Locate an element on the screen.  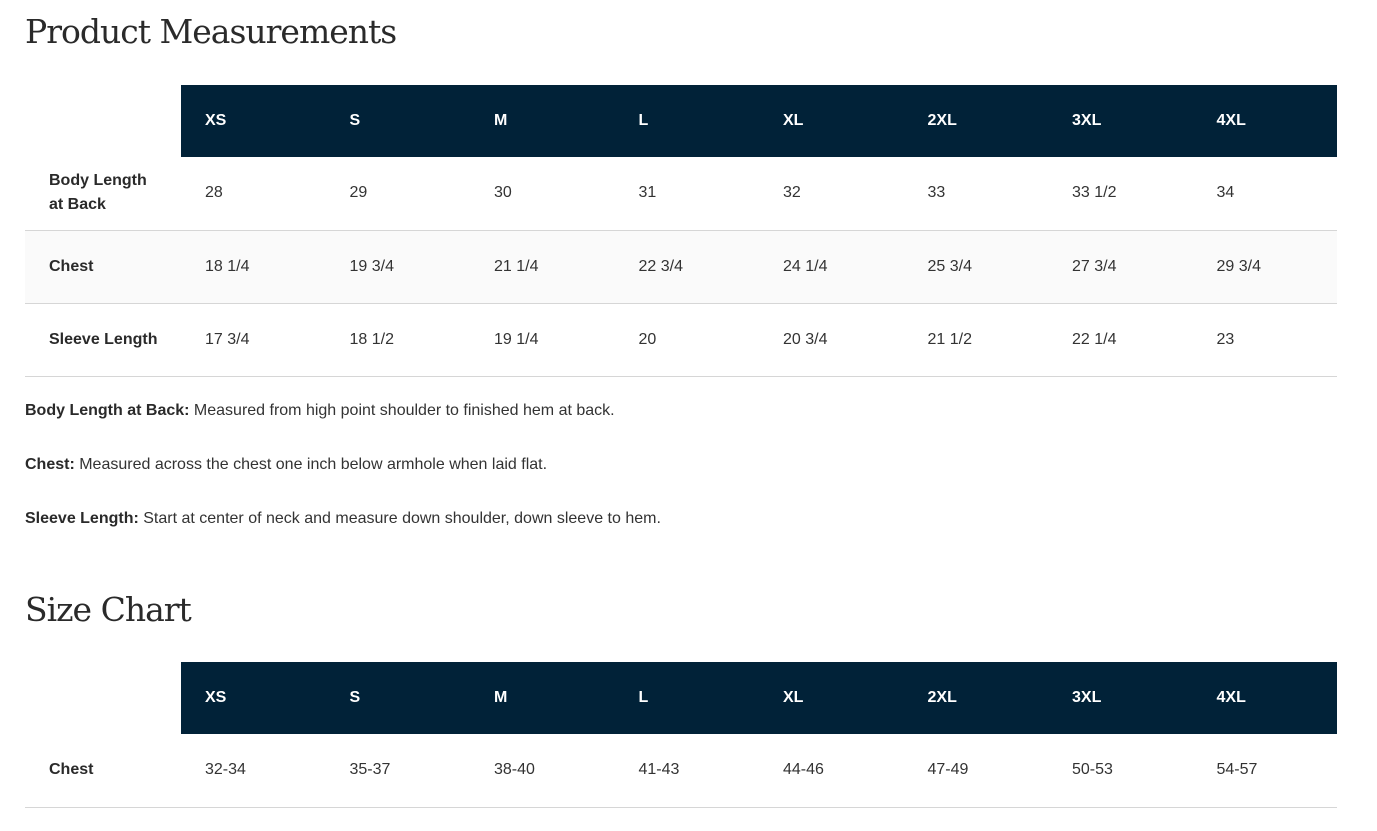
cell-value: 21 1/4 is located at coordinates (542, 267).